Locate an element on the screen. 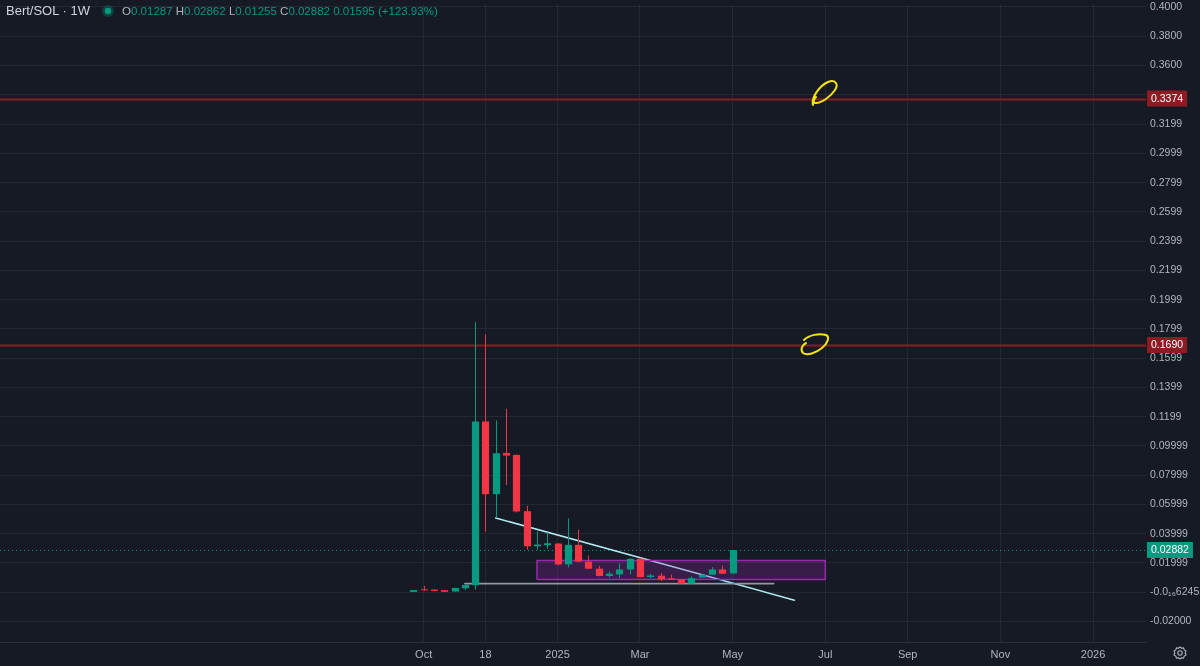  y-tick-label: 0.2999 is located at coordinates (1166, 152).